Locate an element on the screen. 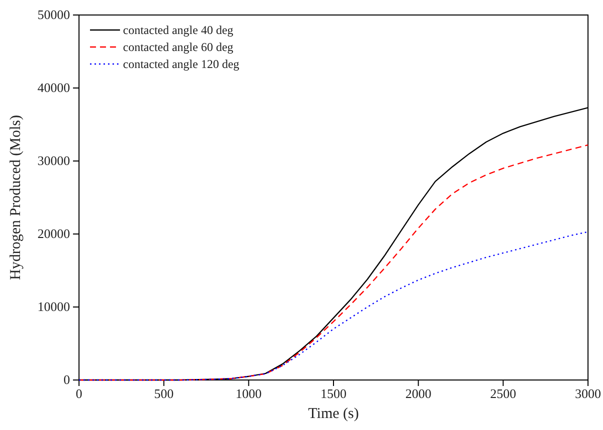  x-tick-label: 1000 is located at coordinates (249, 394).